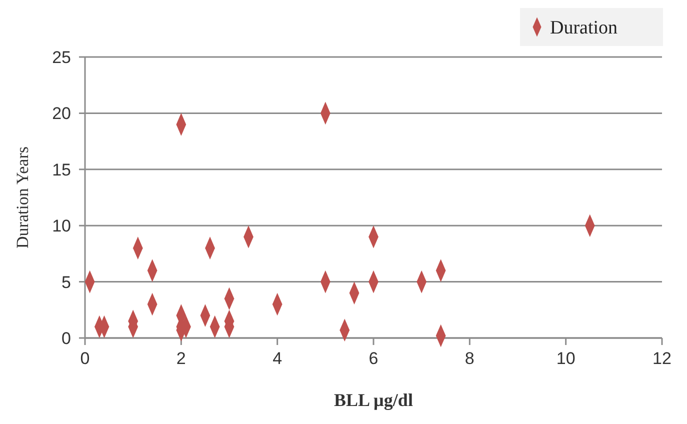 This screenshot has width=687, height=424. What do you see at coordinates (566, 358) in the screenshot?
I see `x-tick-label: 10` at bounding box center [566, 358].